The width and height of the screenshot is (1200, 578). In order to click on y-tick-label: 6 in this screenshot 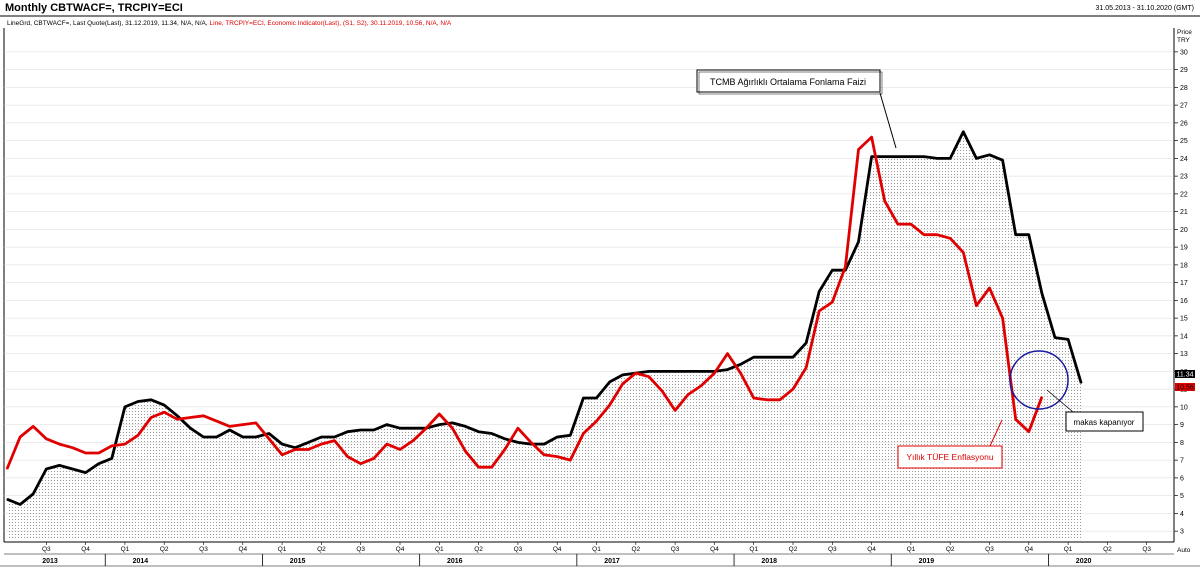, I will do `click(1182, 478)`.